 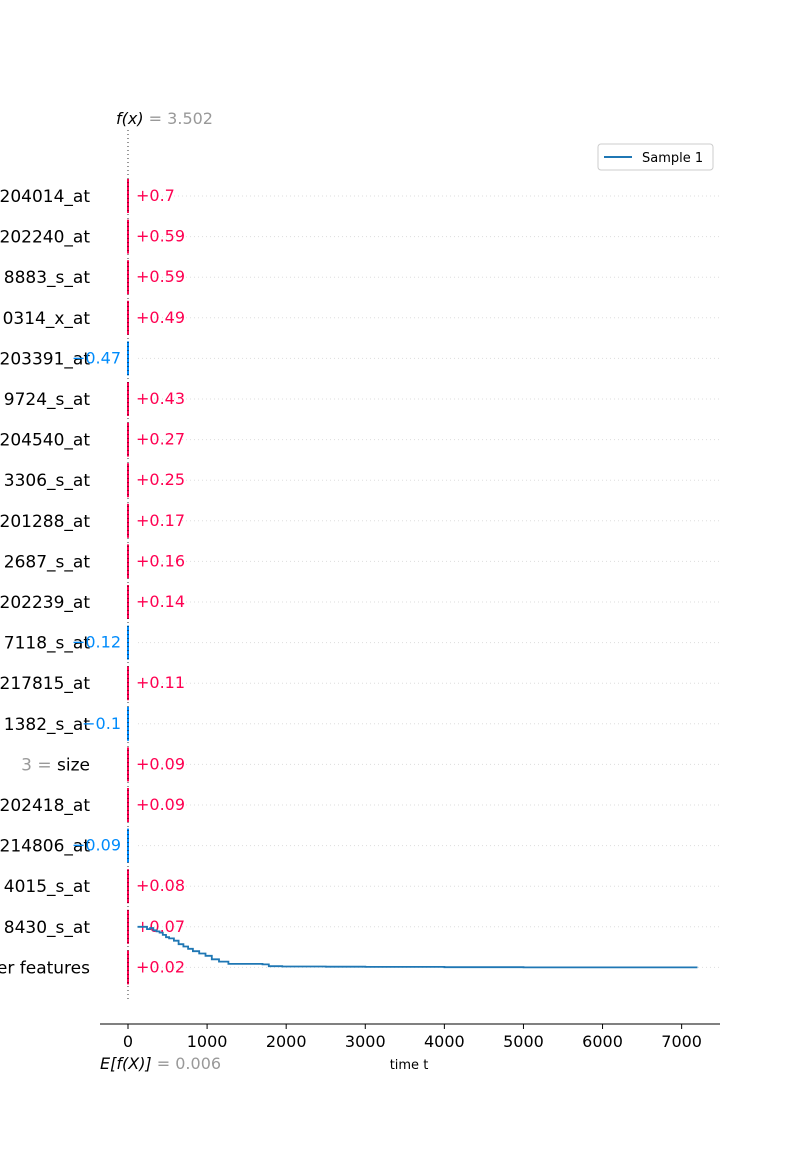 I want to click on base-label: E[f(X)] = 0.006, so click(x=160, y=1063).